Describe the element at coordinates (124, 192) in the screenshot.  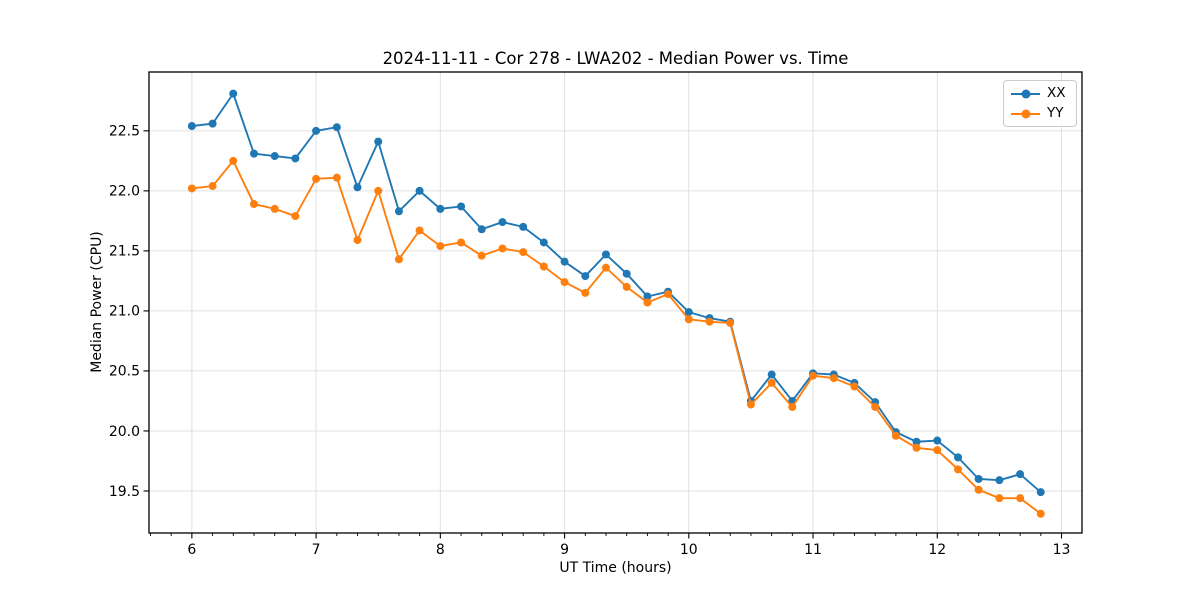
I see `y-tick-label: 22.0` at that location.